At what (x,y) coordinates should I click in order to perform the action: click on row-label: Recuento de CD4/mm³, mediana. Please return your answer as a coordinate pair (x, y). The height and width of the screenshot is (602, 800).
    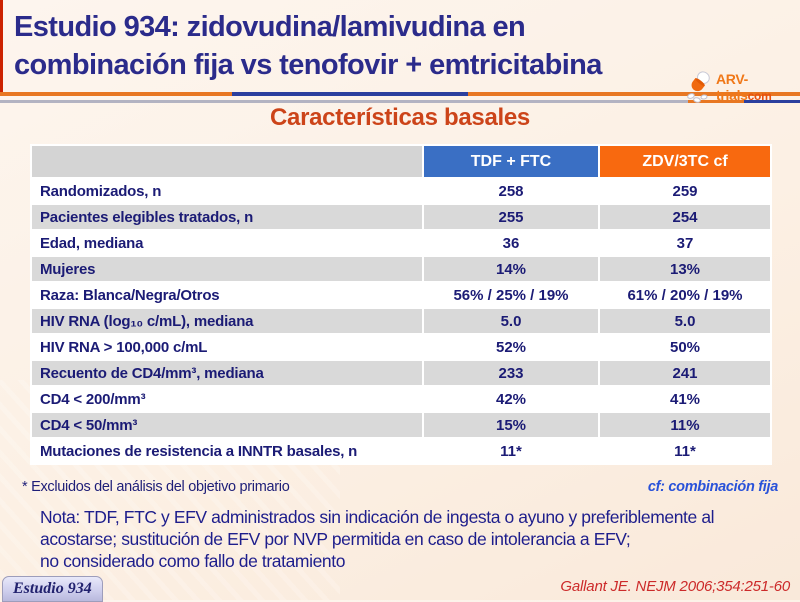
    Looking at the image, I should click on (227, 373).